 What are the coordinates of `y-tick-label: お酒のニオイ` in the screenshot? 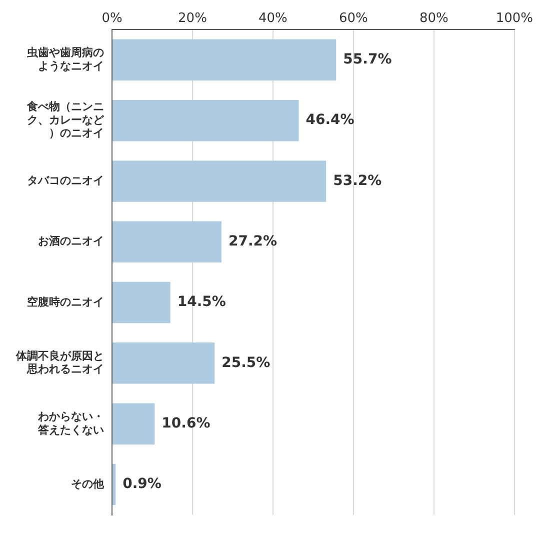 It's located at (71, 241).